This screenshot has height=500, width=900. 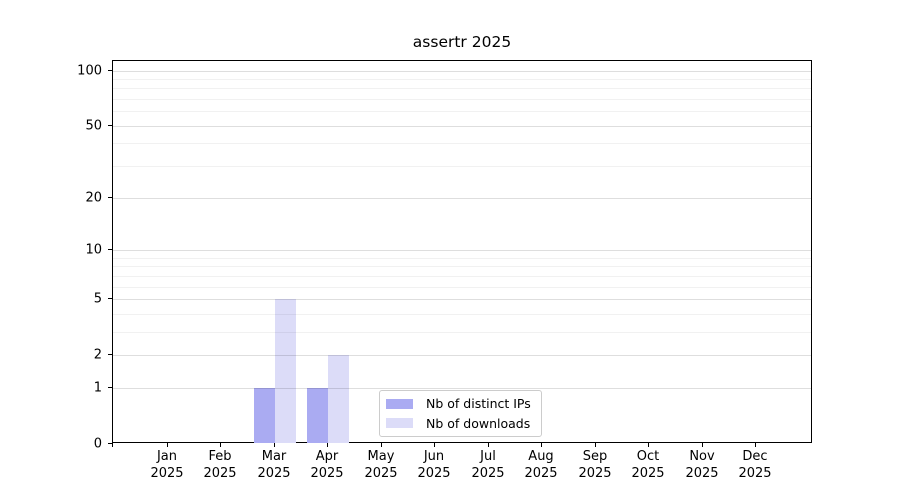 I want to click on legend-label-downloads: Nb of downloads, so click(x=478, y=423).